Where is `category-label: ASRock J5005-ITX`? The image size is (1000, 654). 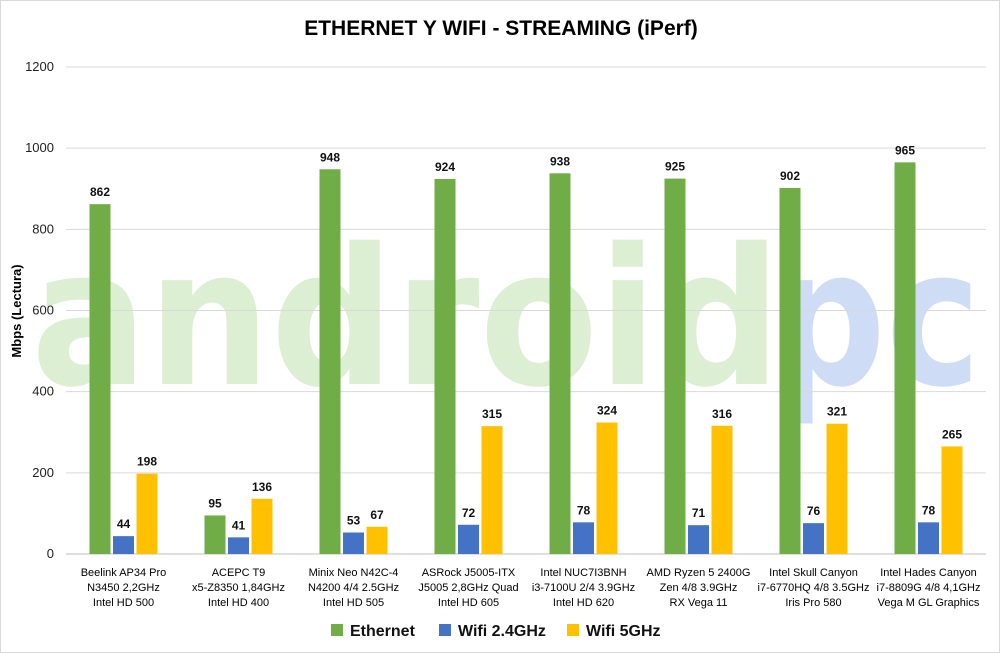
category-label: ASRock J5005-ITX is located at coordinates (469, 573).